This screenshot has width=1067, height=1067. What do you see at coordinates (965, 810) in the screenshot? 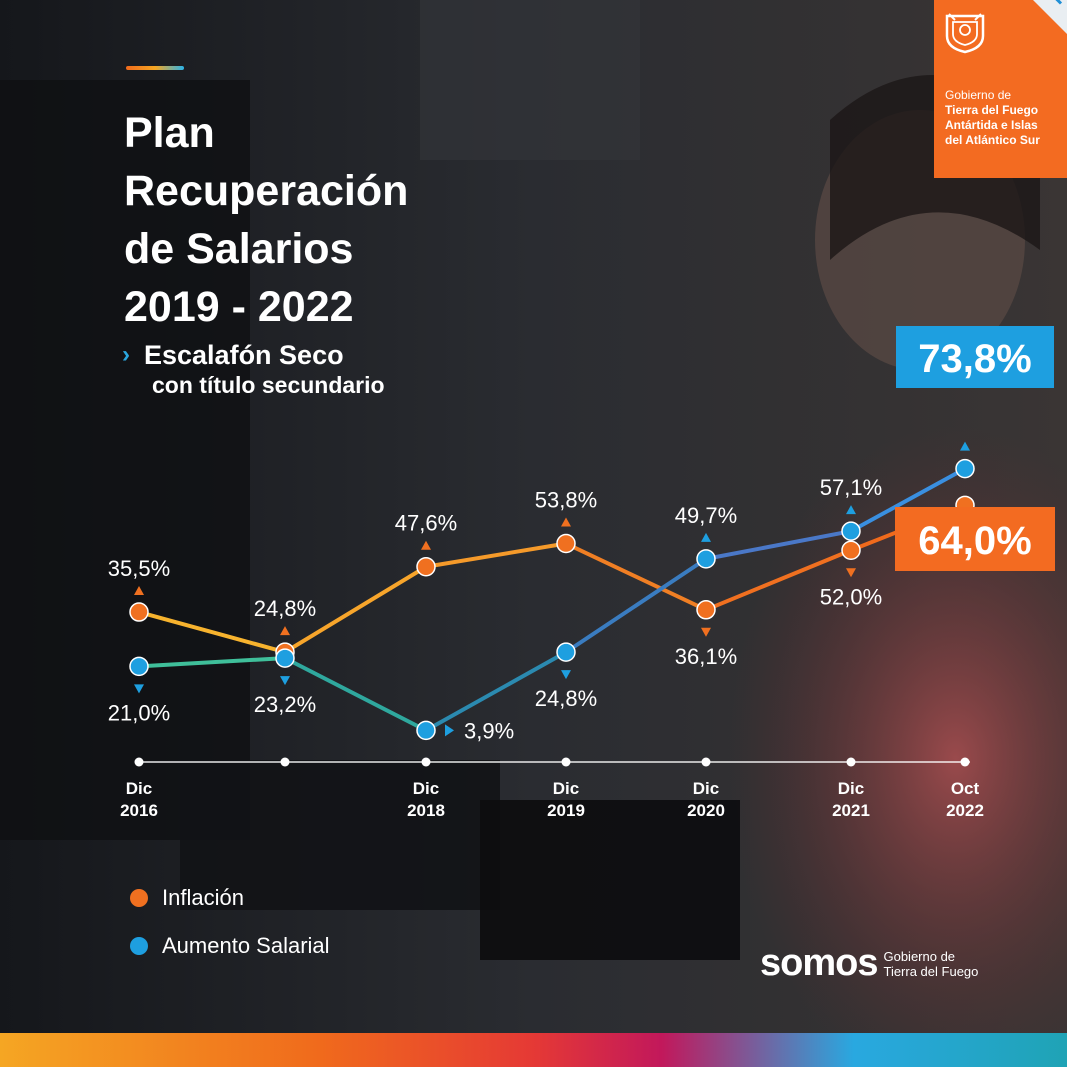
I see `x-tick-label: 2022` at bounding box center [965, 810].